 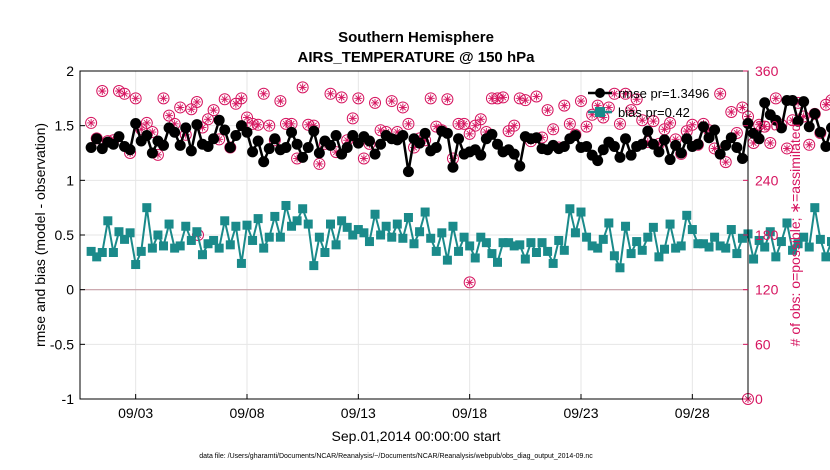 I want to click on y-tick-label: 1.5, so click(x=65, y=126).